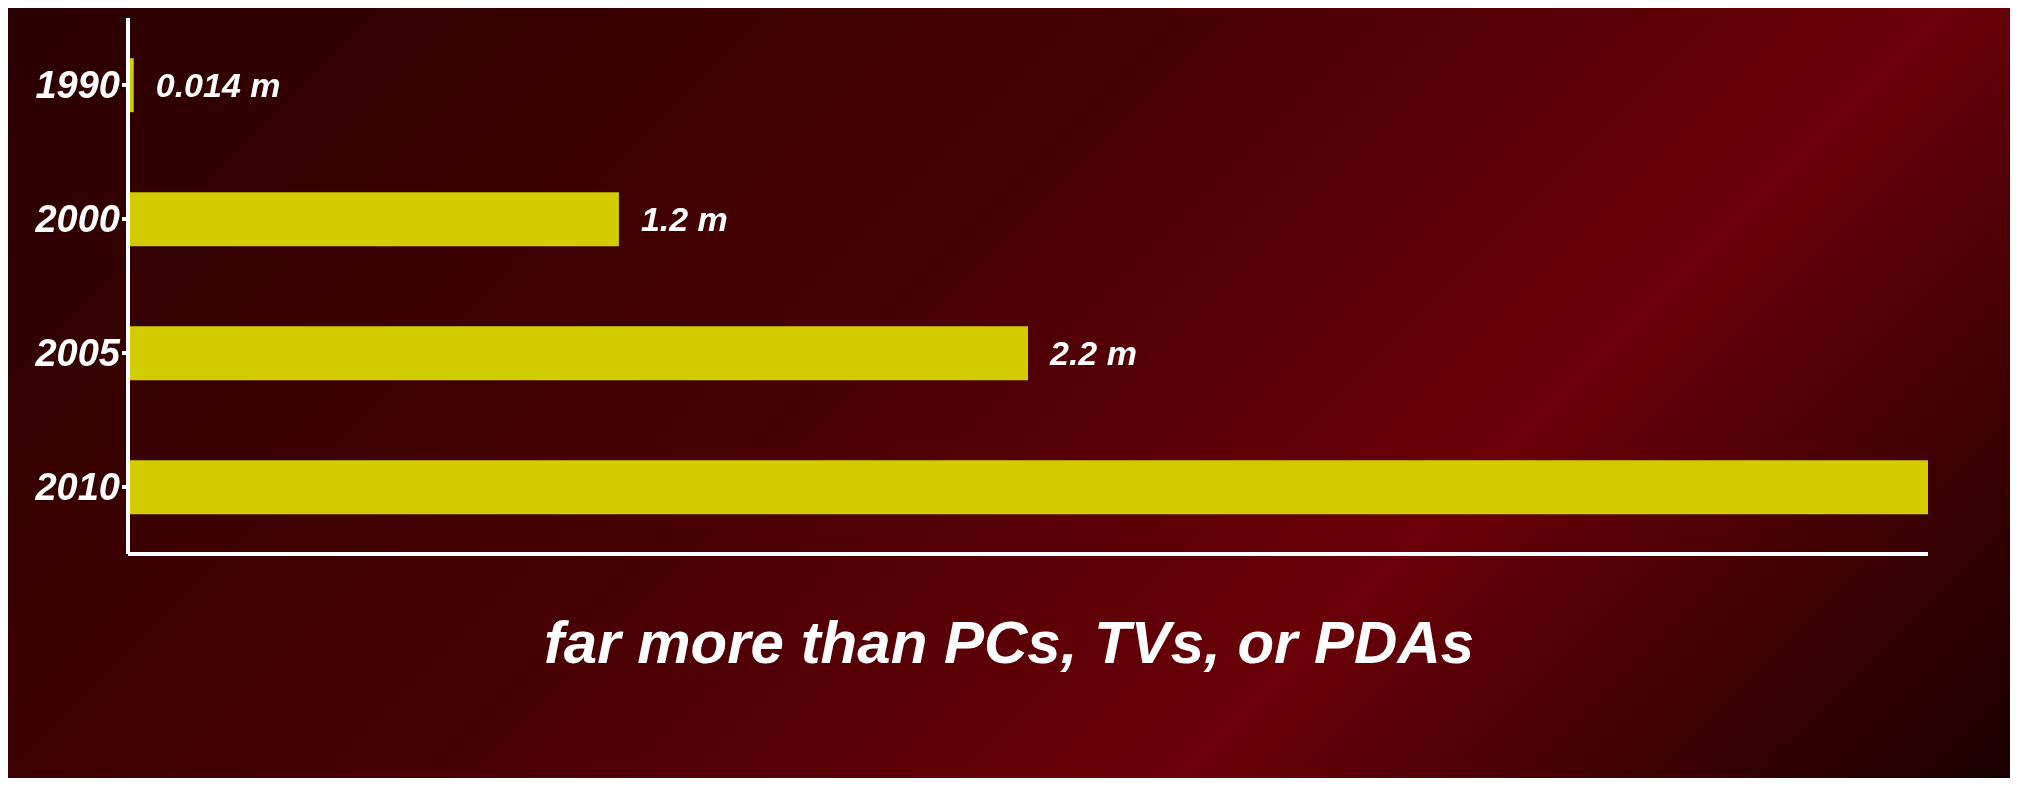  What do you see at coordinates (77, 85) in the screenshot?
I see `y-tick-label: 1990` at bounding box center [77, 85].